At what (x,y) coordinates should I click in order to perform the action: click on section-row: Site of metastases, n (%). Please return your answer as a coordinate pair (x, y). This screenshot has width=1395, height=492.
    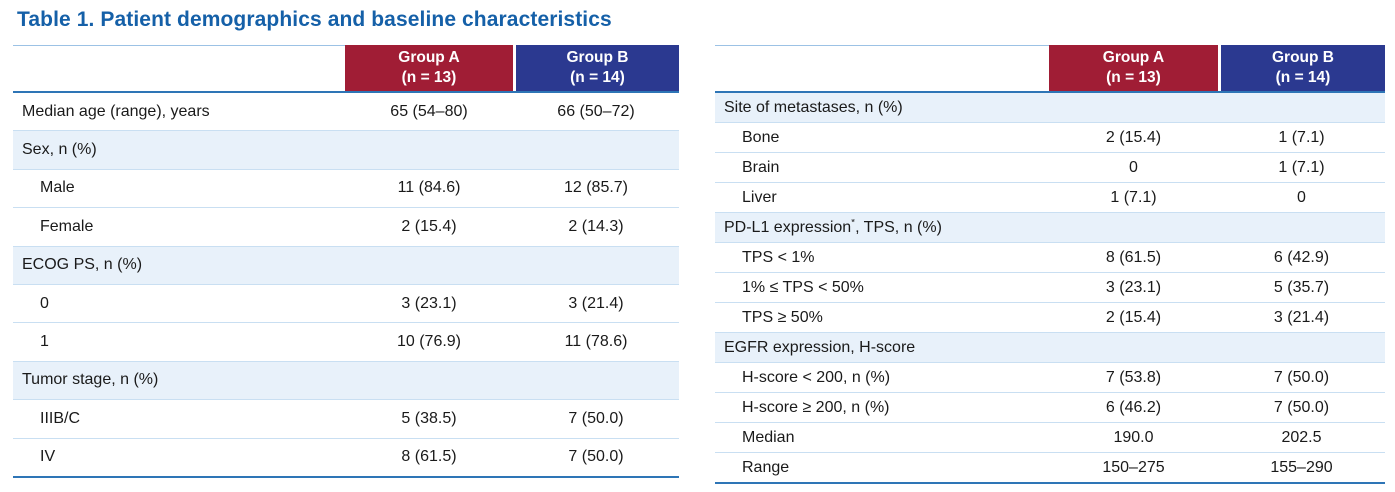
    Looking at the image, I should click on (1050, 108).